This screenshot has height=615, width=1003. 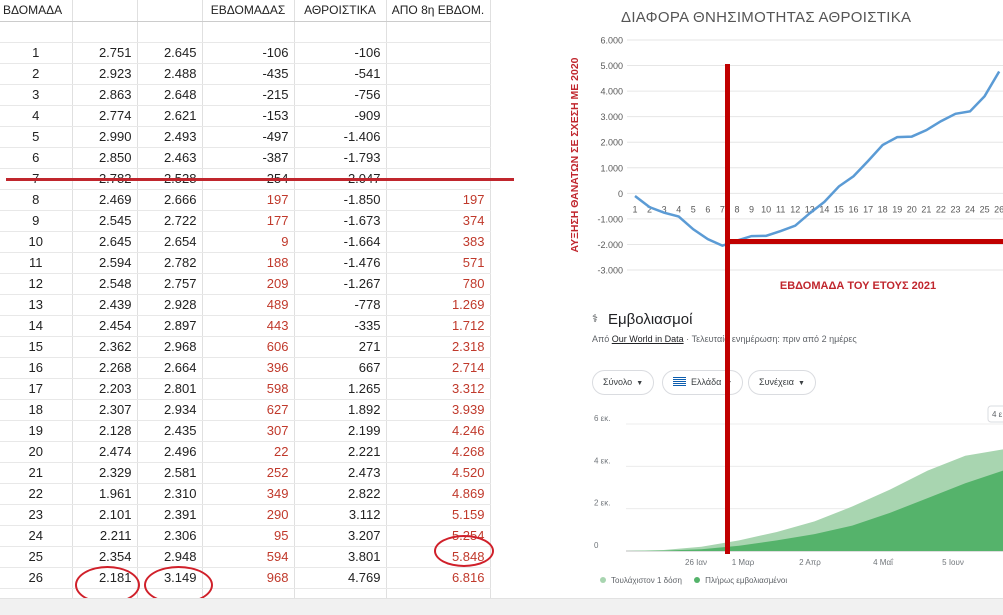 I want to click on table-cell: -756, so click(x=340, y=95).